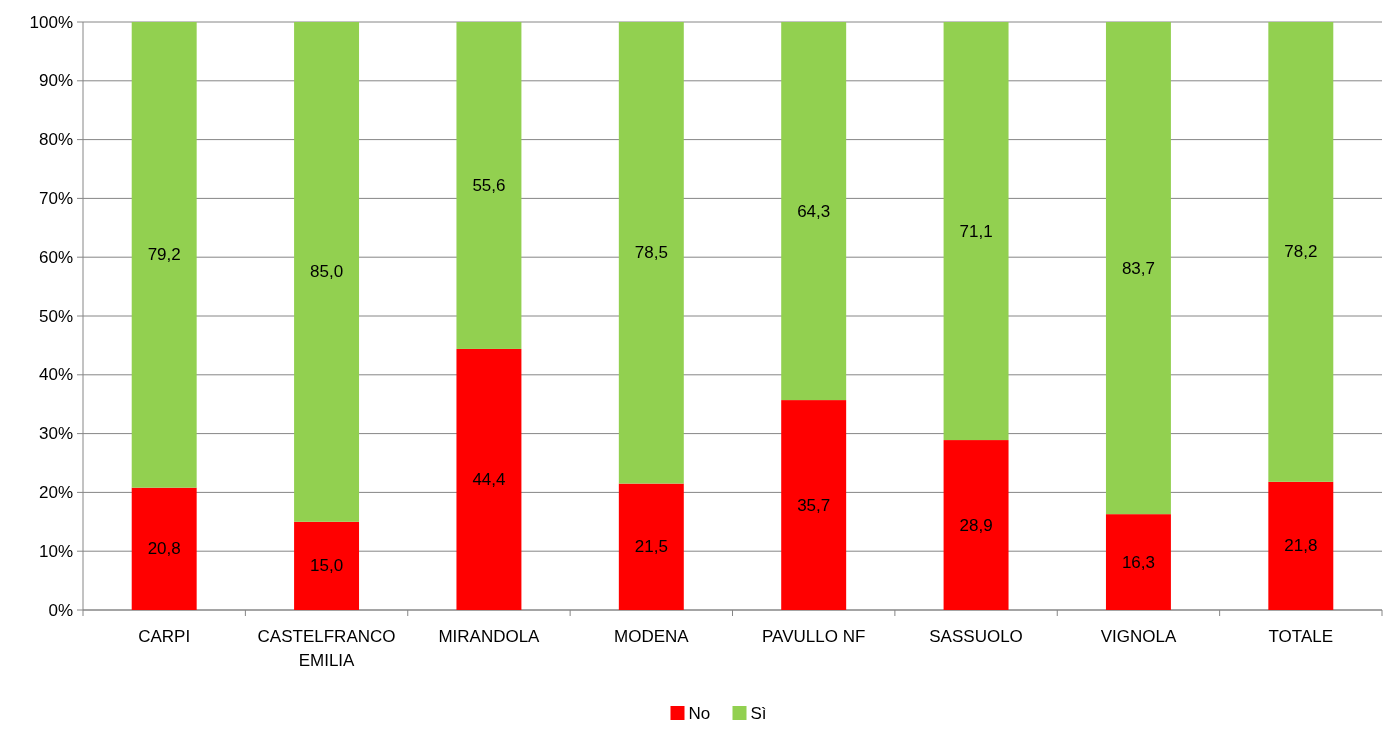 The image size is (1384, 731). I want to click on data-label: 16,3, so click(1138, 562).